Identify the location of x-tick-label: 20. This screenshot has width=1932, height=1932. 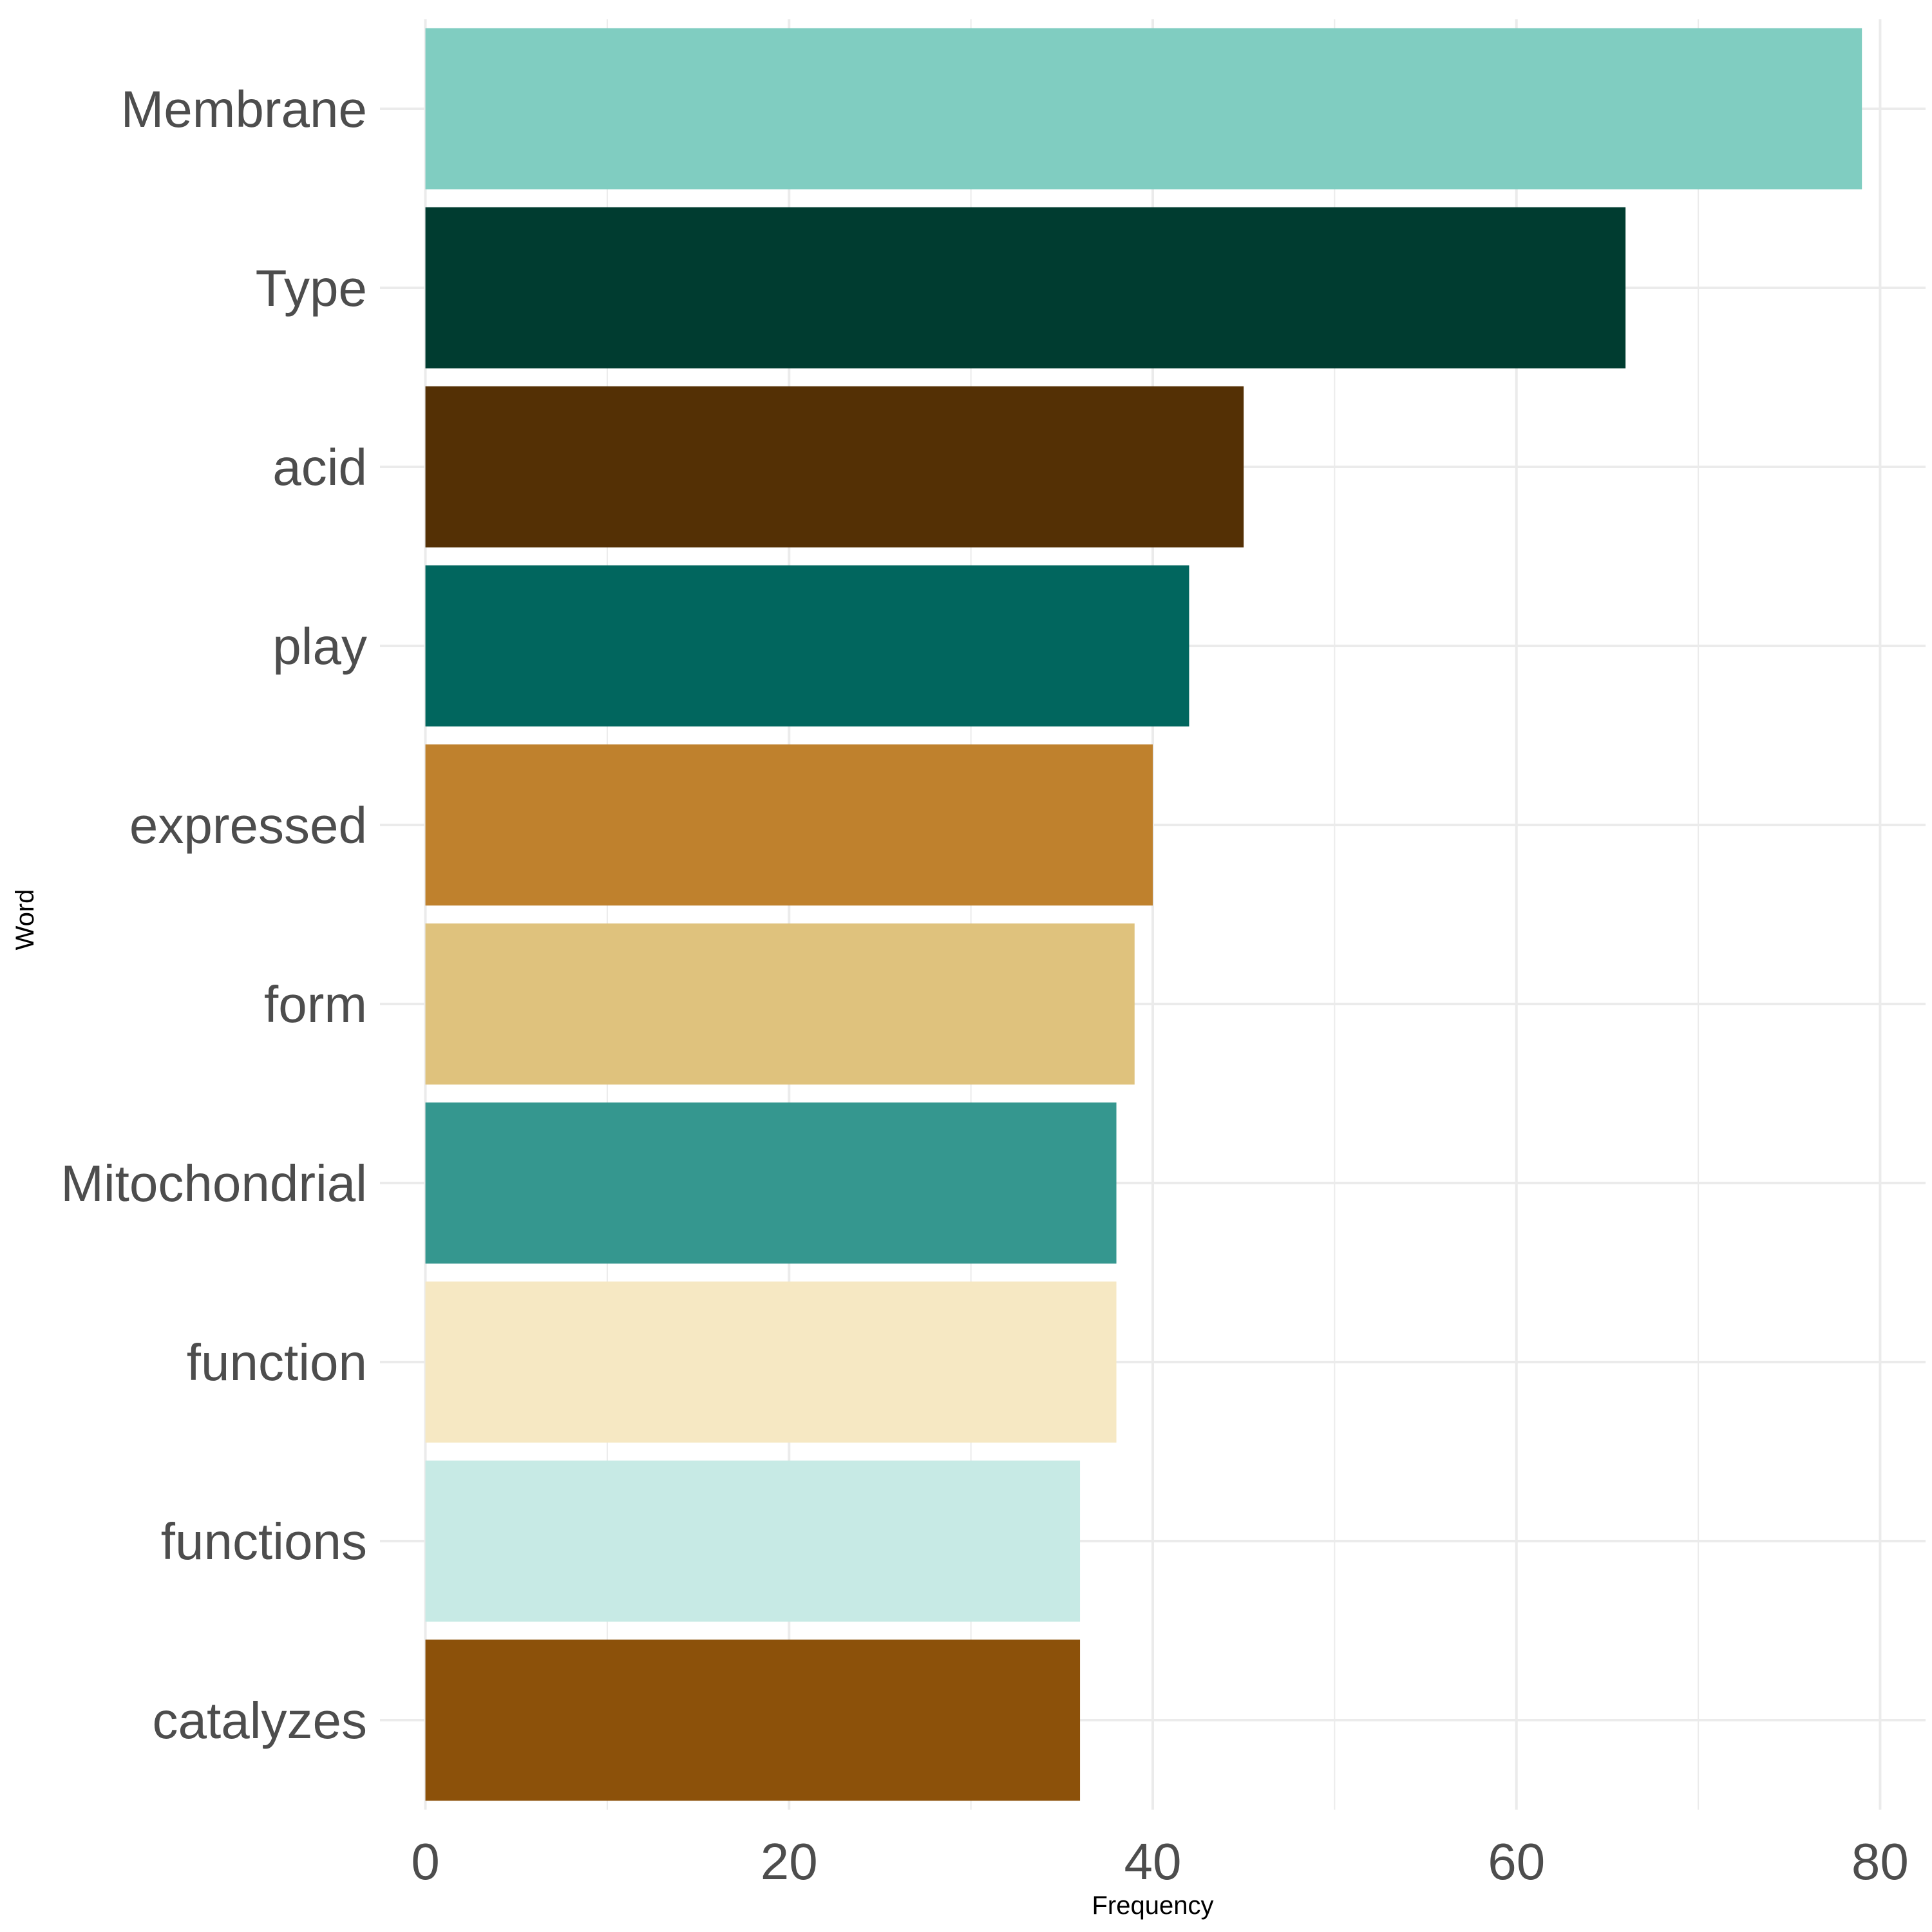
(789, 1861).